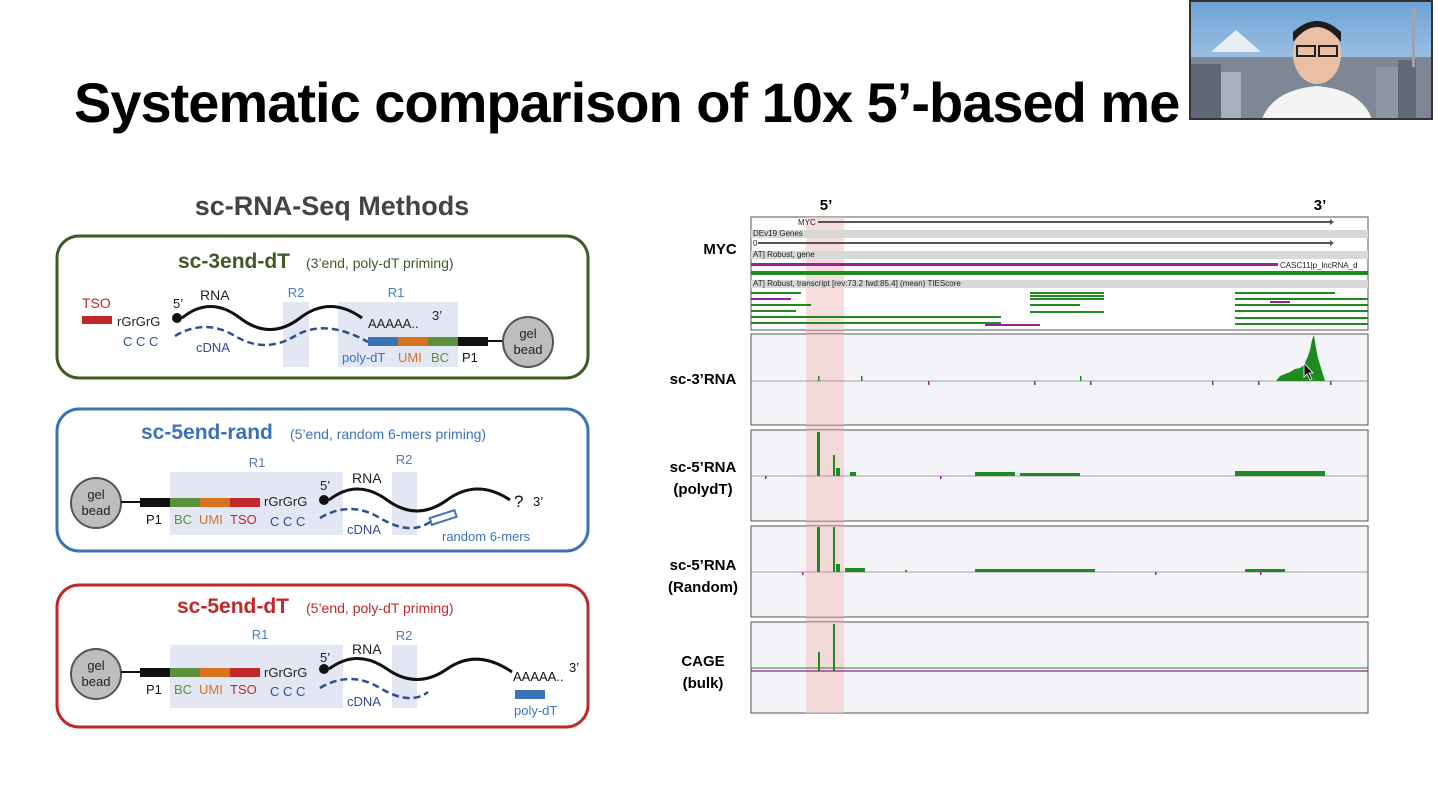  What do you see at coordinates (260, 634) in the screenshot?
I see `panel3-r1: R1` at bounding box center [260, 634].